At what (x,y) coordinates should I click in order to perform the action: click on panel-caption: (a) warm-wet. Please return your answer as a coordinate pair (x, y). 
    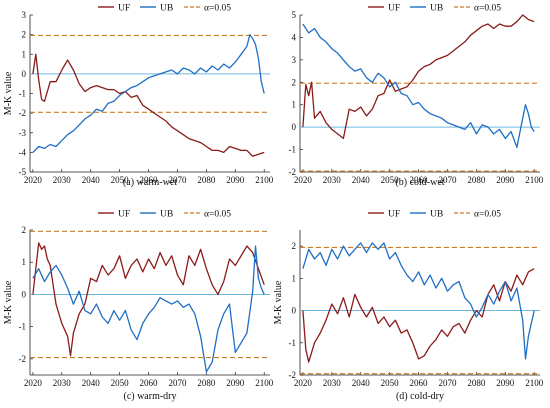
    Looking at the image, I should click on (150, 182).